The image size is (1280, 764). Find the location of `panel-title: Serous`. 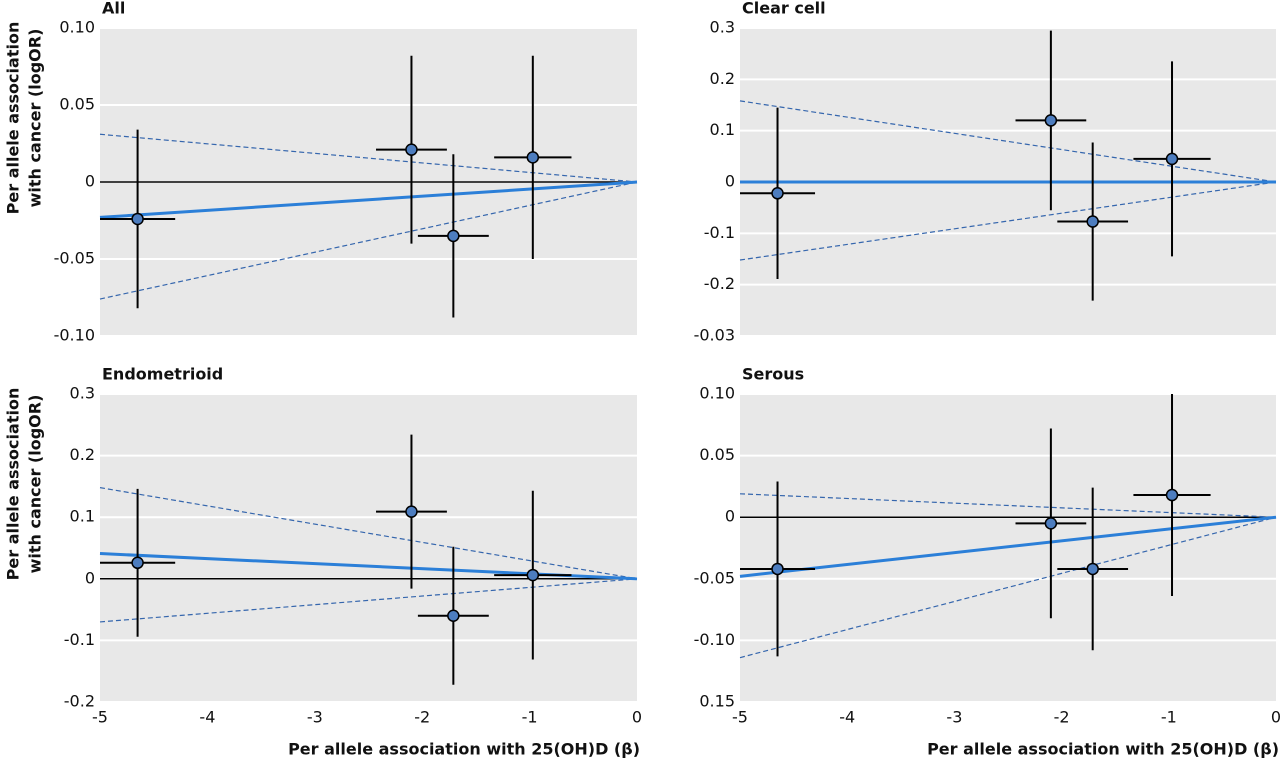

panel-title: Serous is located at coordinates (773, 374).